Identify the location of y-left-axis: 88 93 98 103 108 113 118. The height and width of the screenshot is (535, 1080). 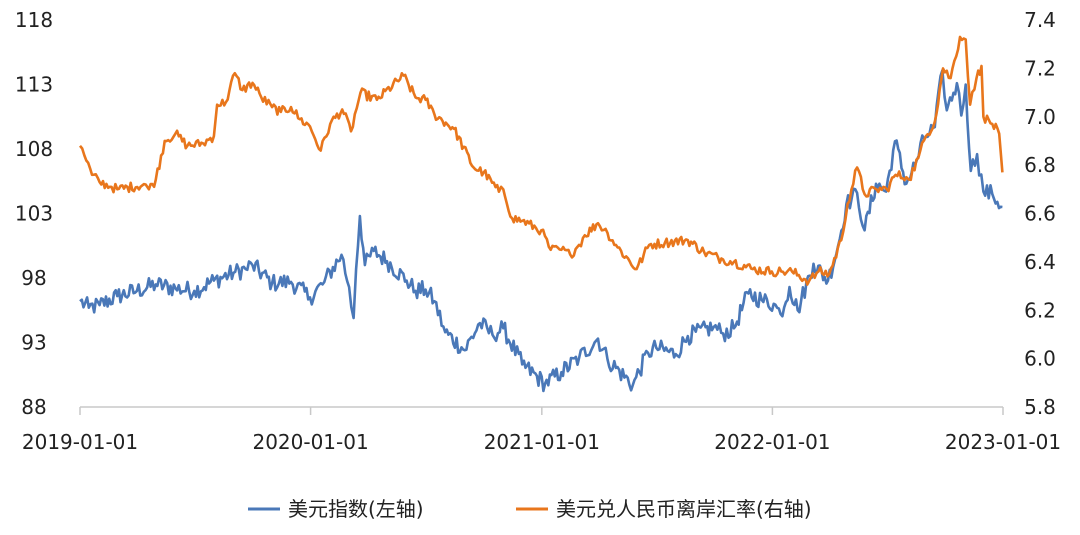
(34, 213).